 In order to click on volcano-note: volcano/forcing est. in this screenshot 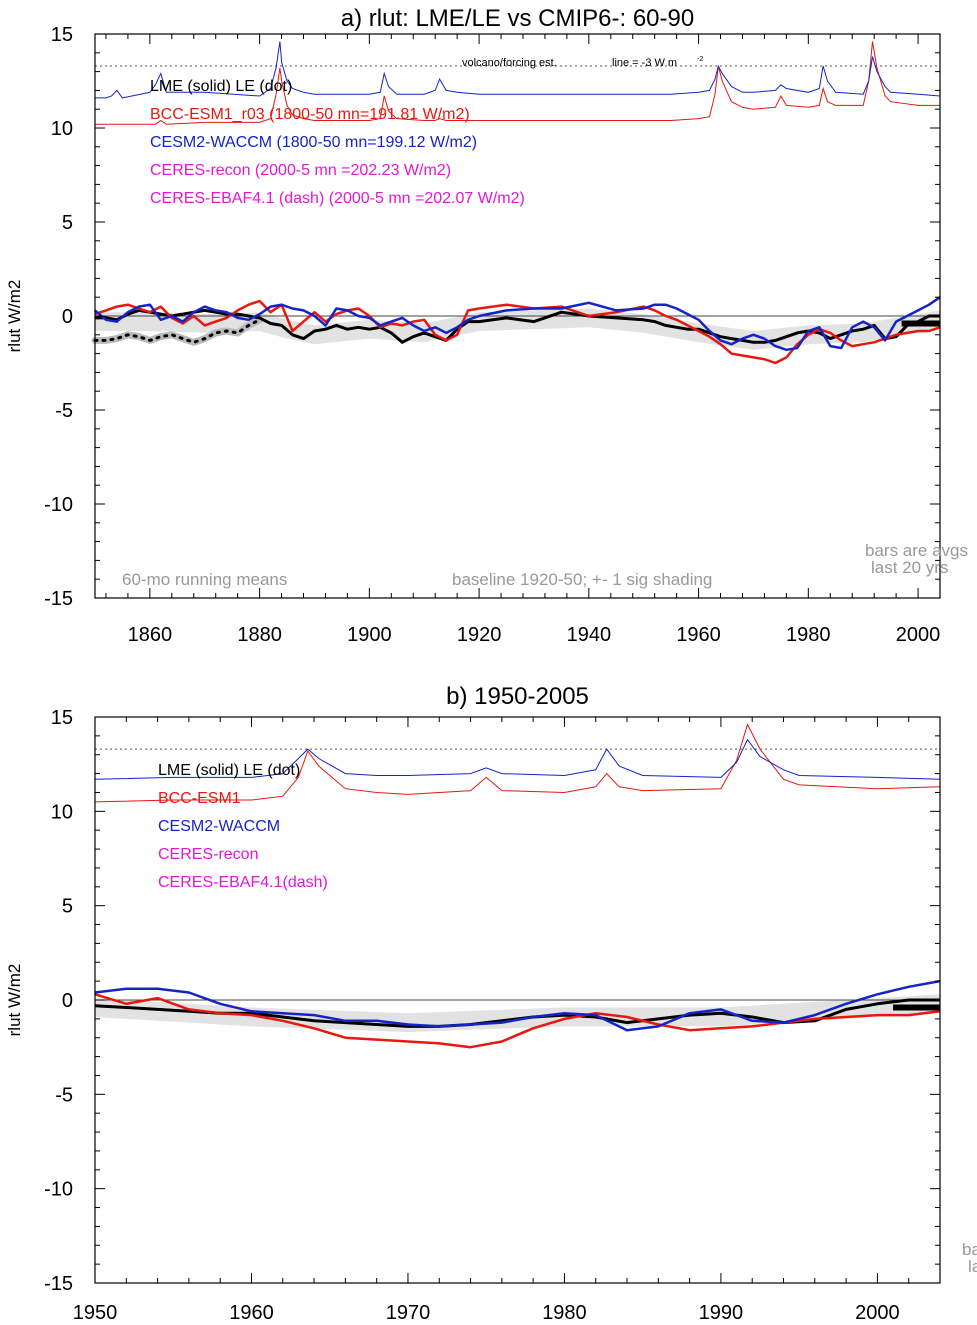, I will do `click(509, 63)`.